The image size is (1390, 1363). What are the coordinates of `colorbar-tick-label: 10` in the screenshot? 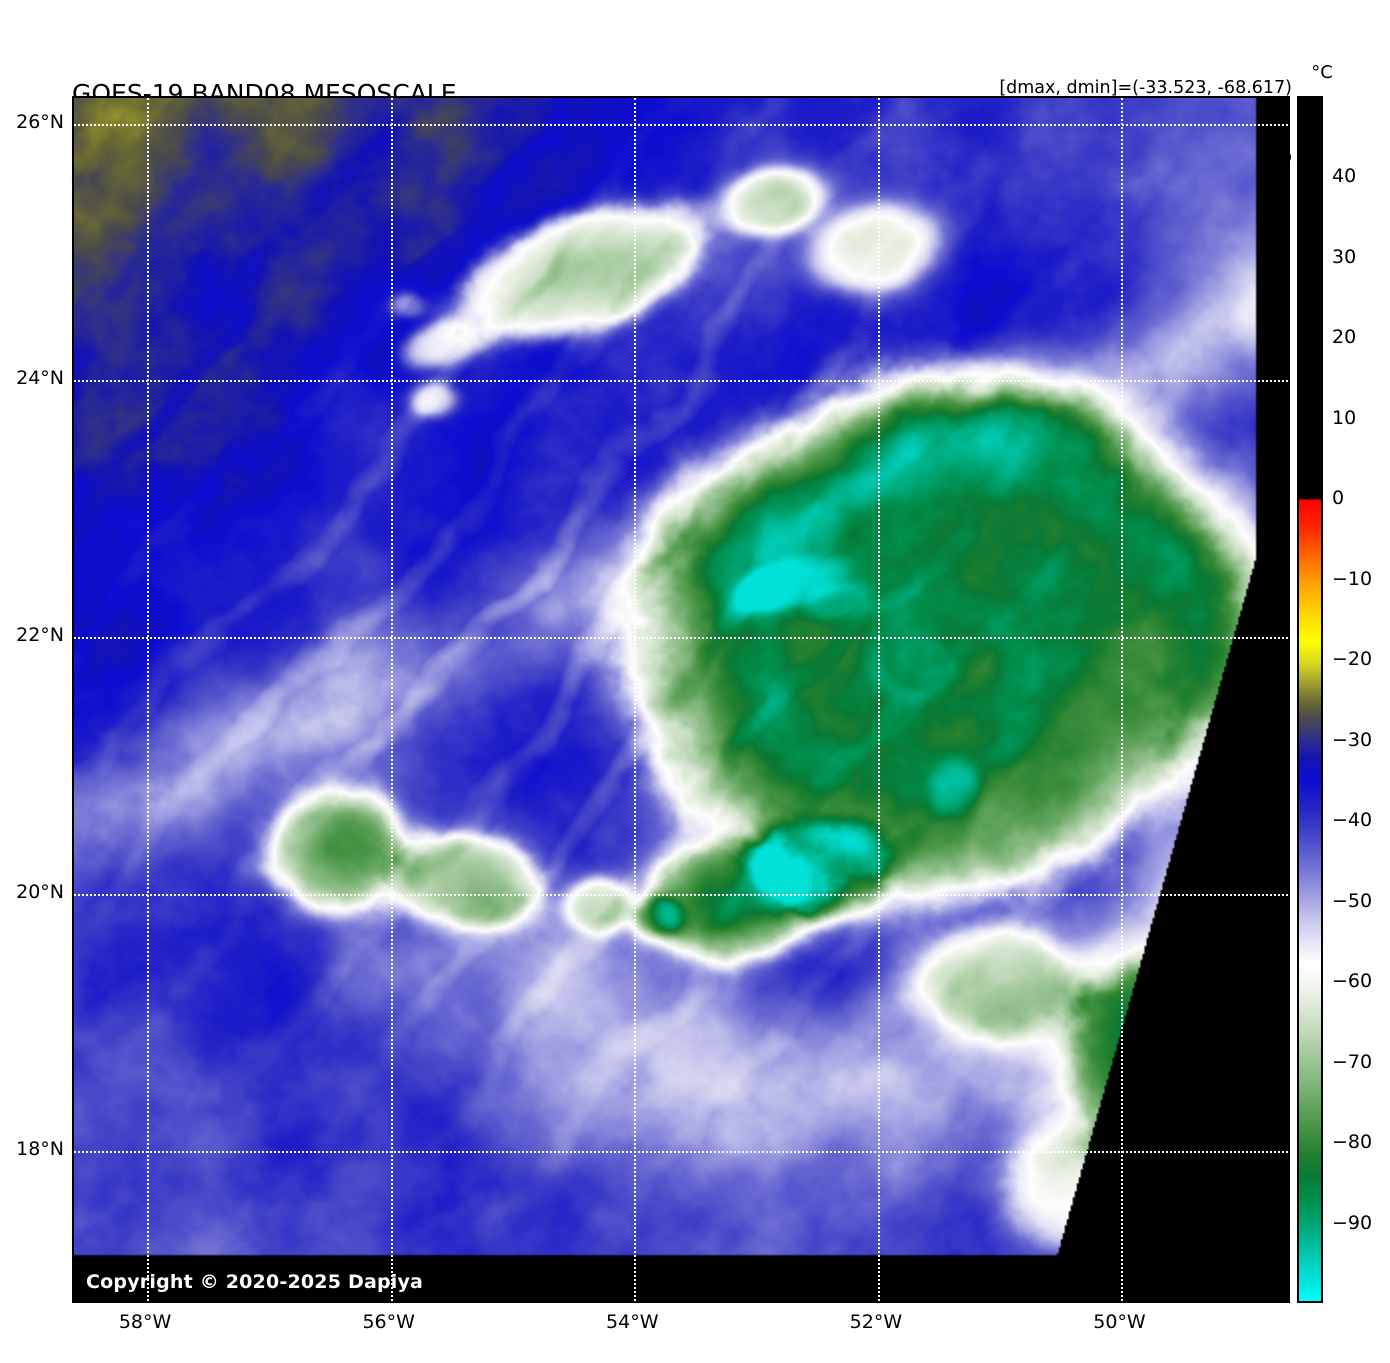 It's located at (1344, 417).